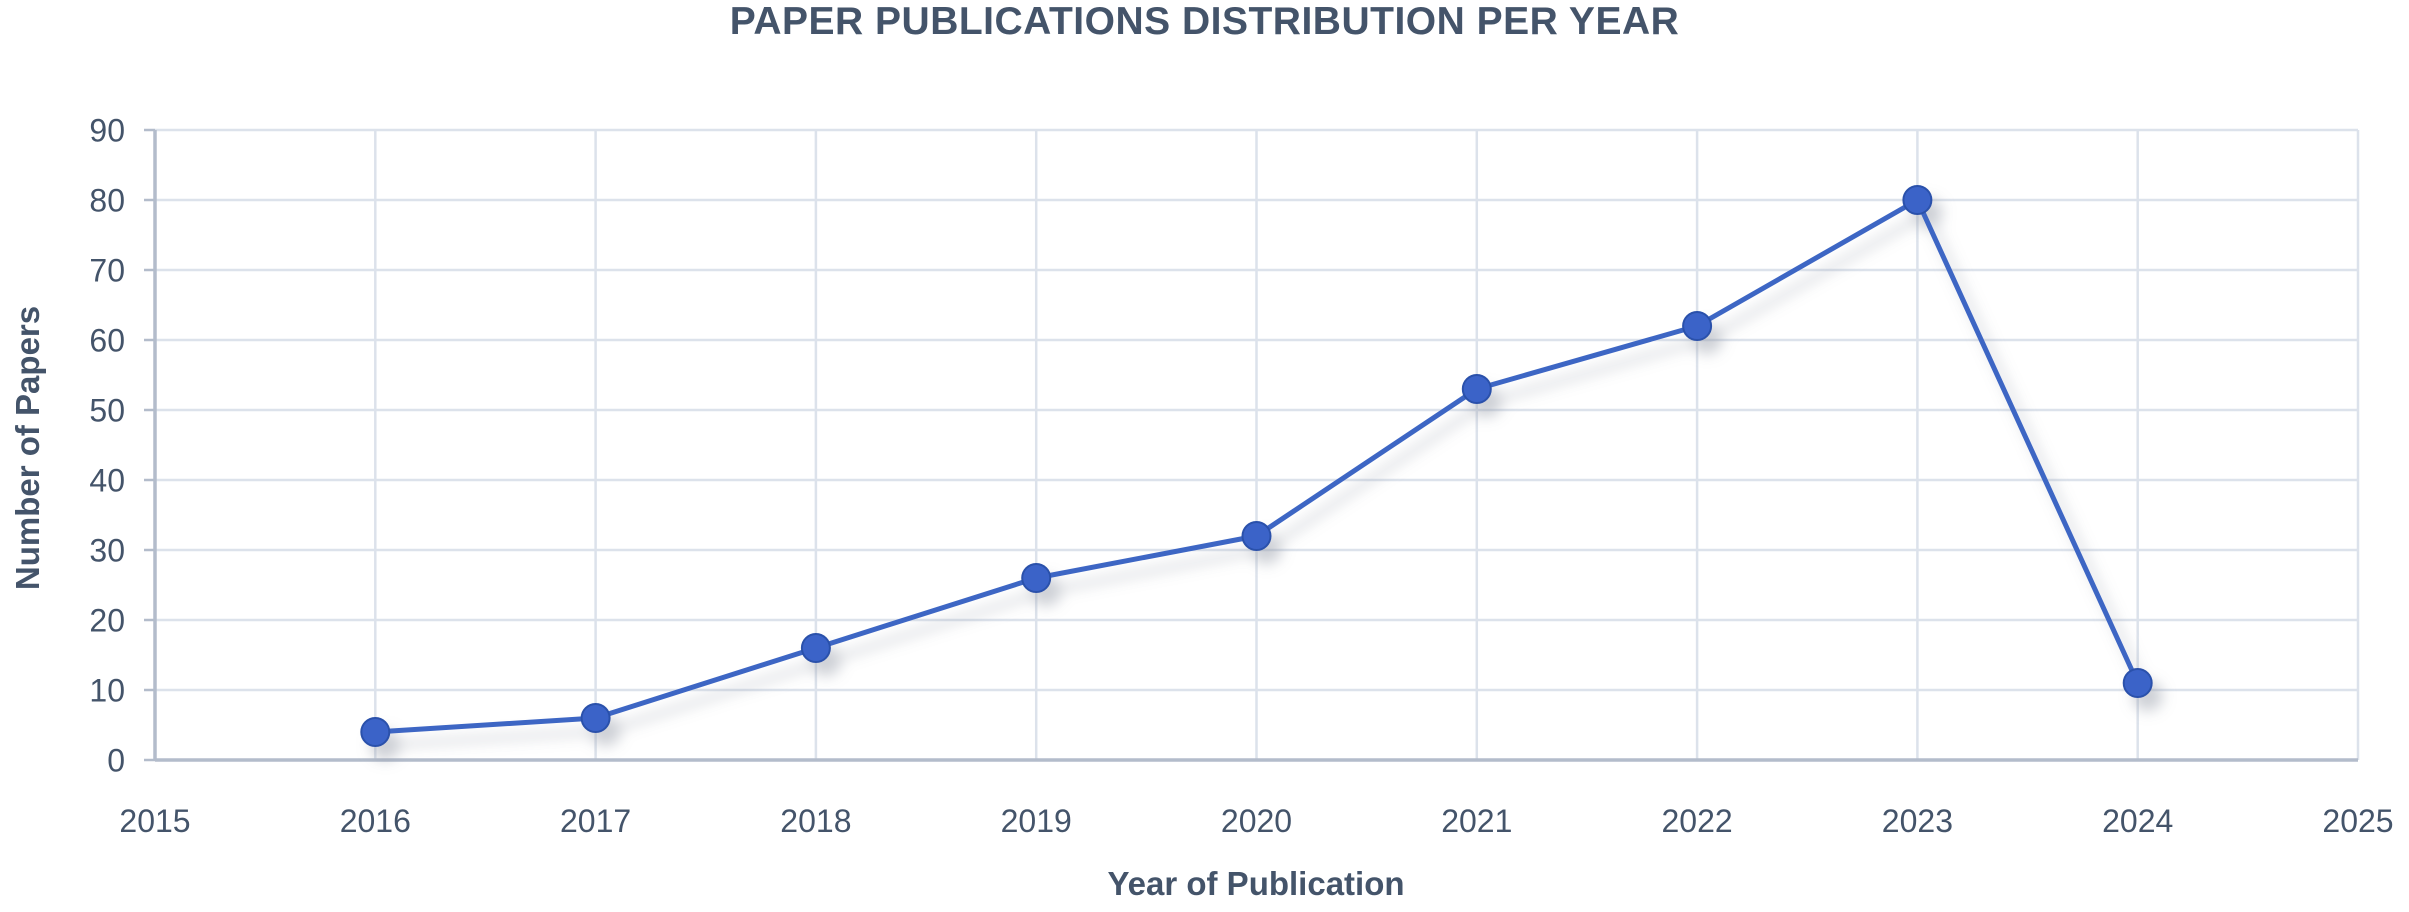 This screenshot has height=912, width=2409. I want to click on x-tick-label: 2021, so click(1476, 821).